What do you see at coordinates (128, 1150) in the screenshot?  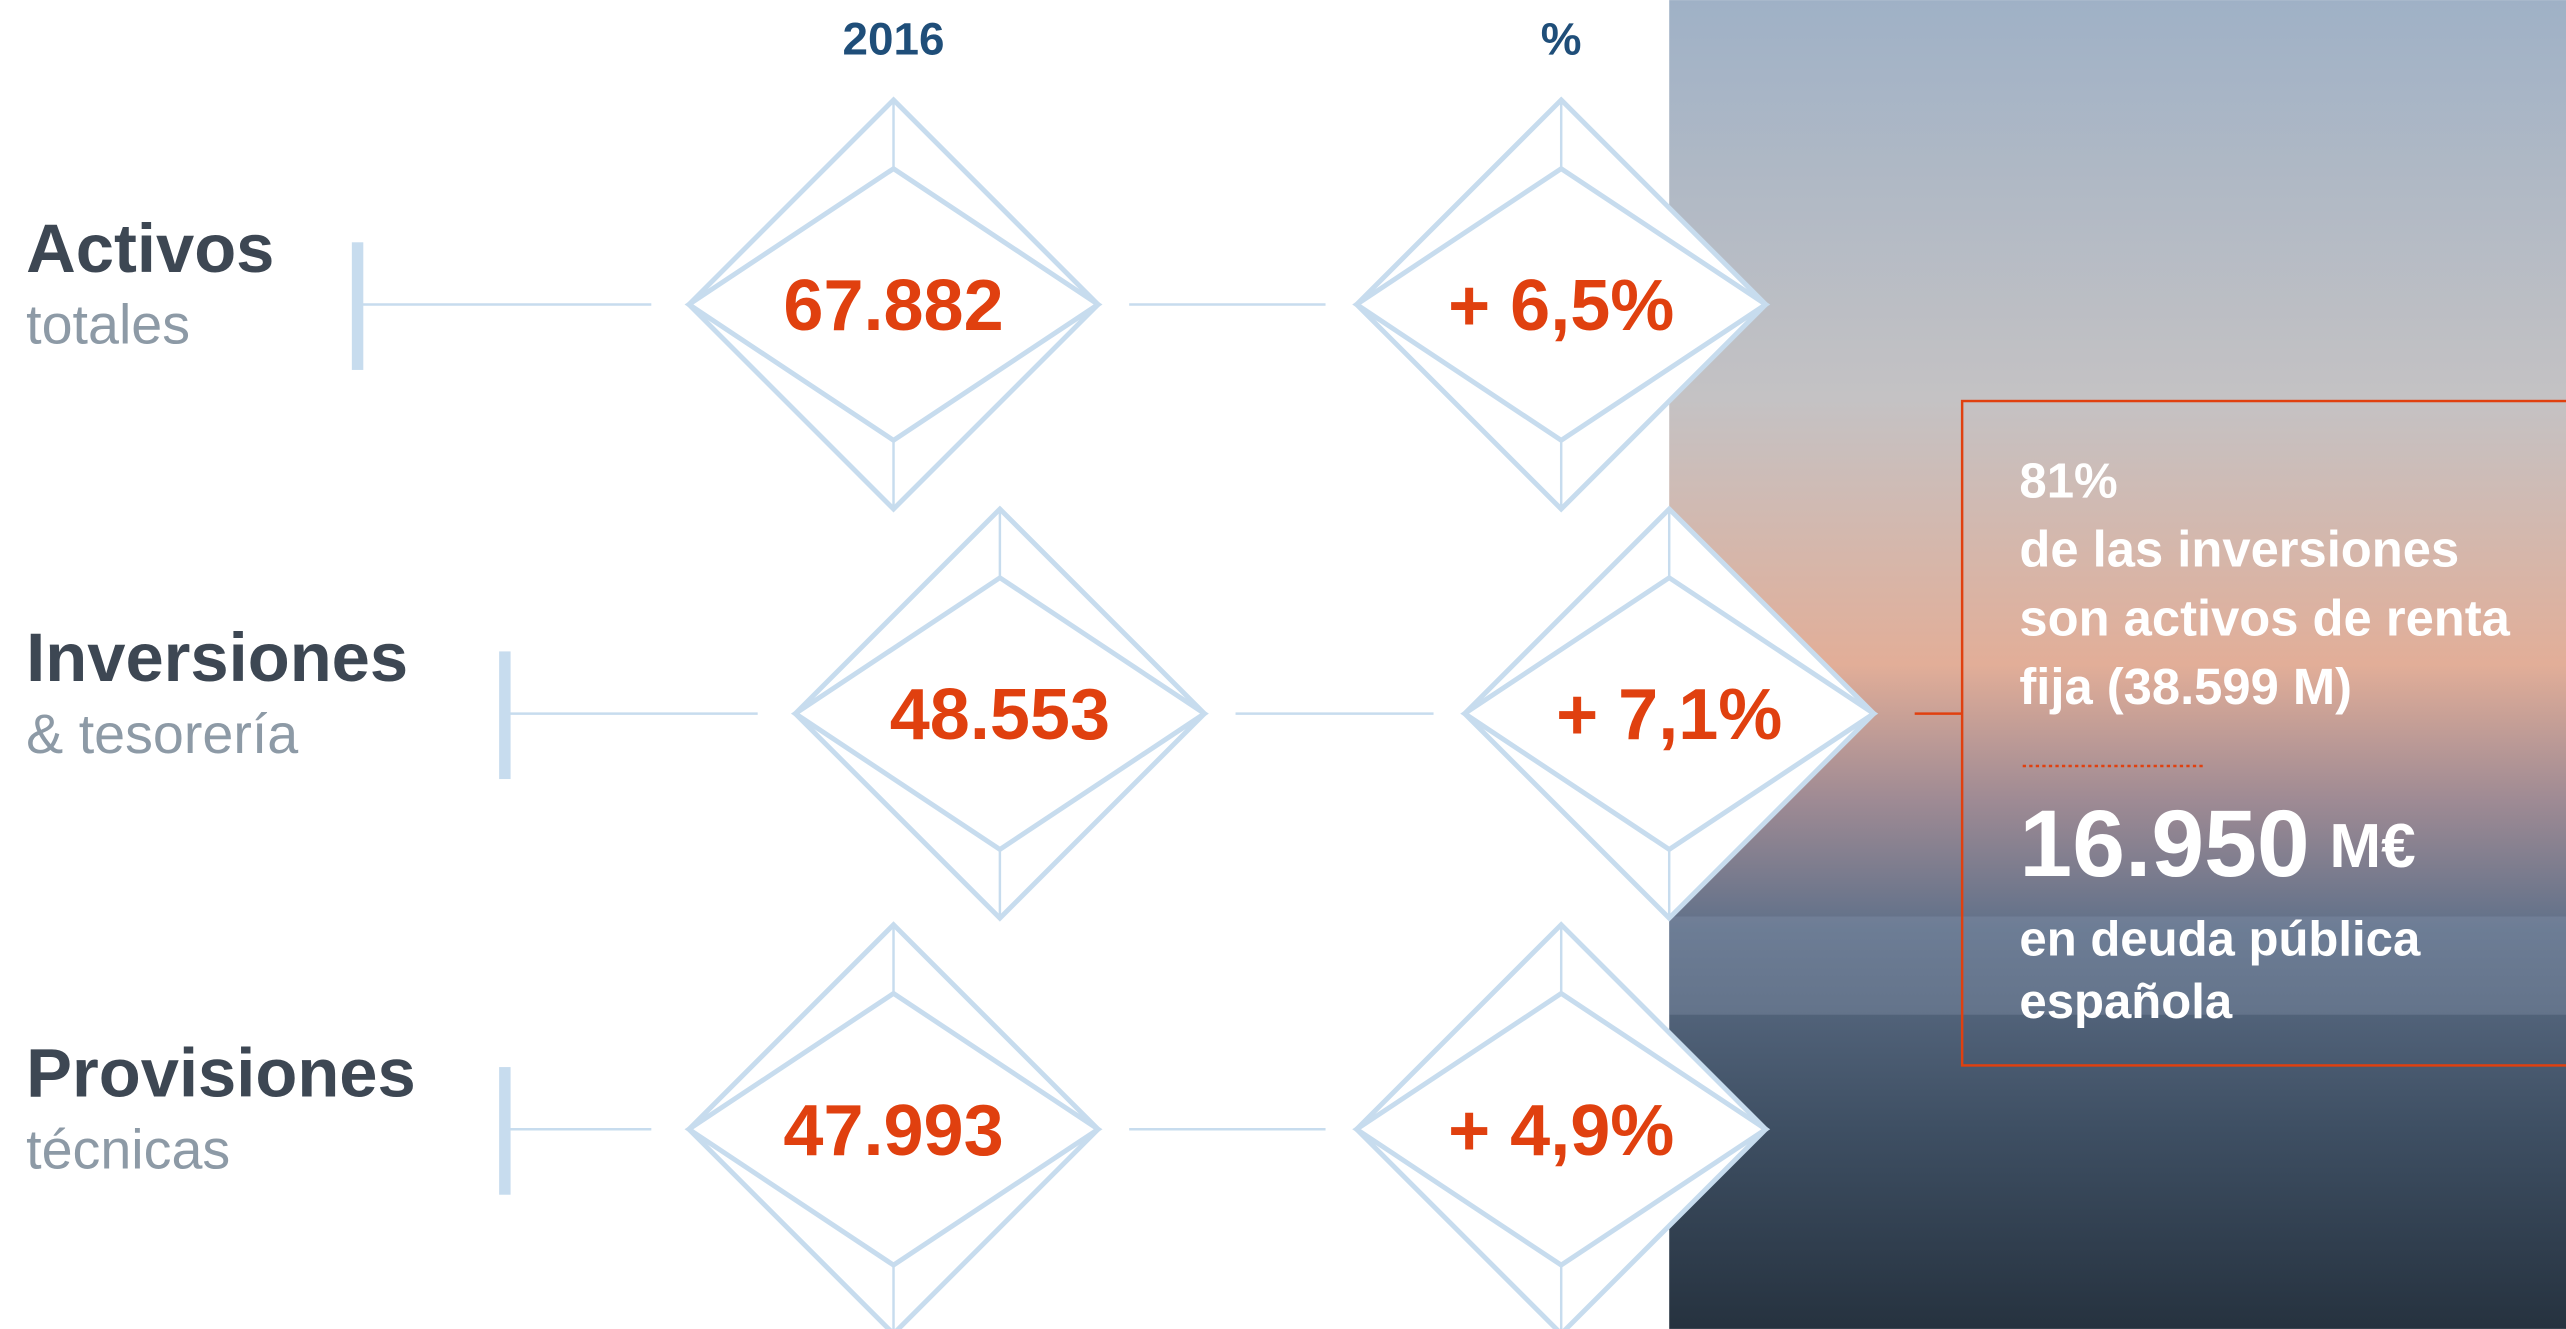 I see `row-subtitle: técnicas` at bounding box center [128, 1150].